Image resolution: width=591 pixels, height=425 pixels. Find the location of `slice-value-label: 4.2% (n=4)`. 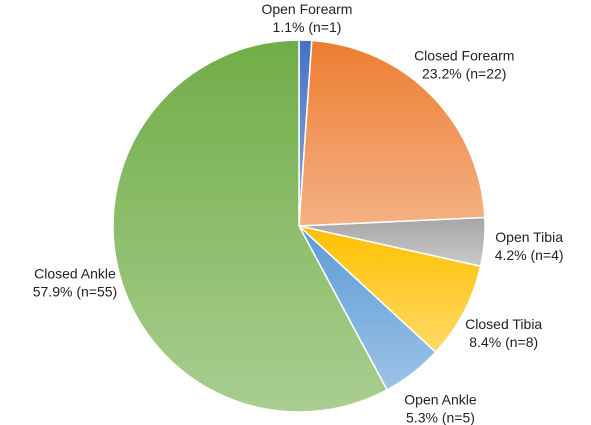

slice-value-label: 4.2% (n=4) is located at coordinates (529, 255).